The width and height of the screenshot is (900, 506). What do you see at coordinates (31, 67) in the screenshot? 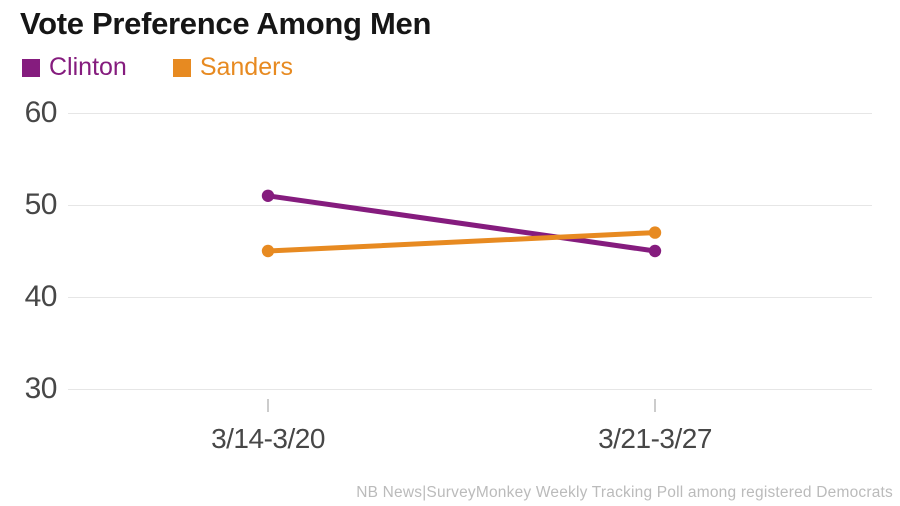
I see `clinton-swatch-icon` at bounding box center [31, 67].